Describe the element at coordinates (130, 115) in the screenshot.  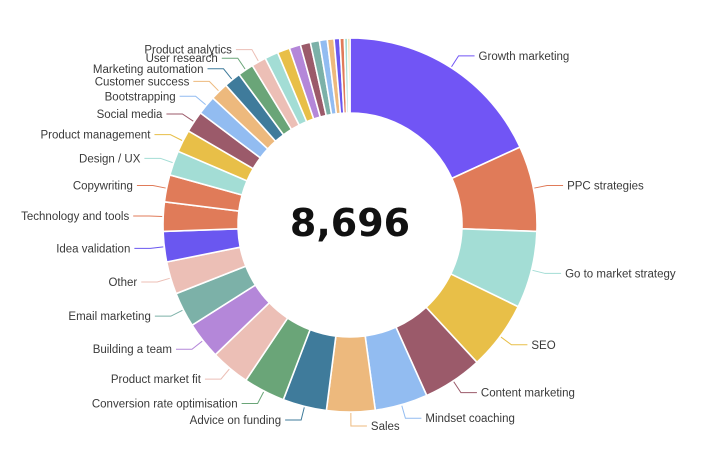
I see `label-social-media: Social media` at that location.